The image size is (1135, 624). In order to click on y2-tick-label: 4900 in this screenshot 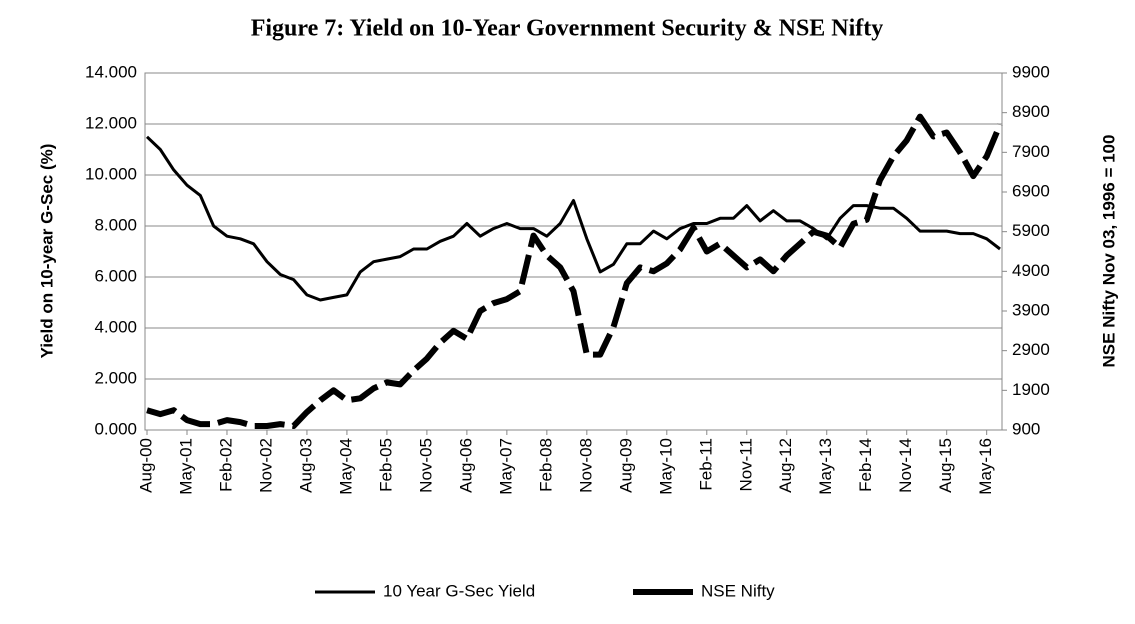, I will do `click(1031, 270)`.